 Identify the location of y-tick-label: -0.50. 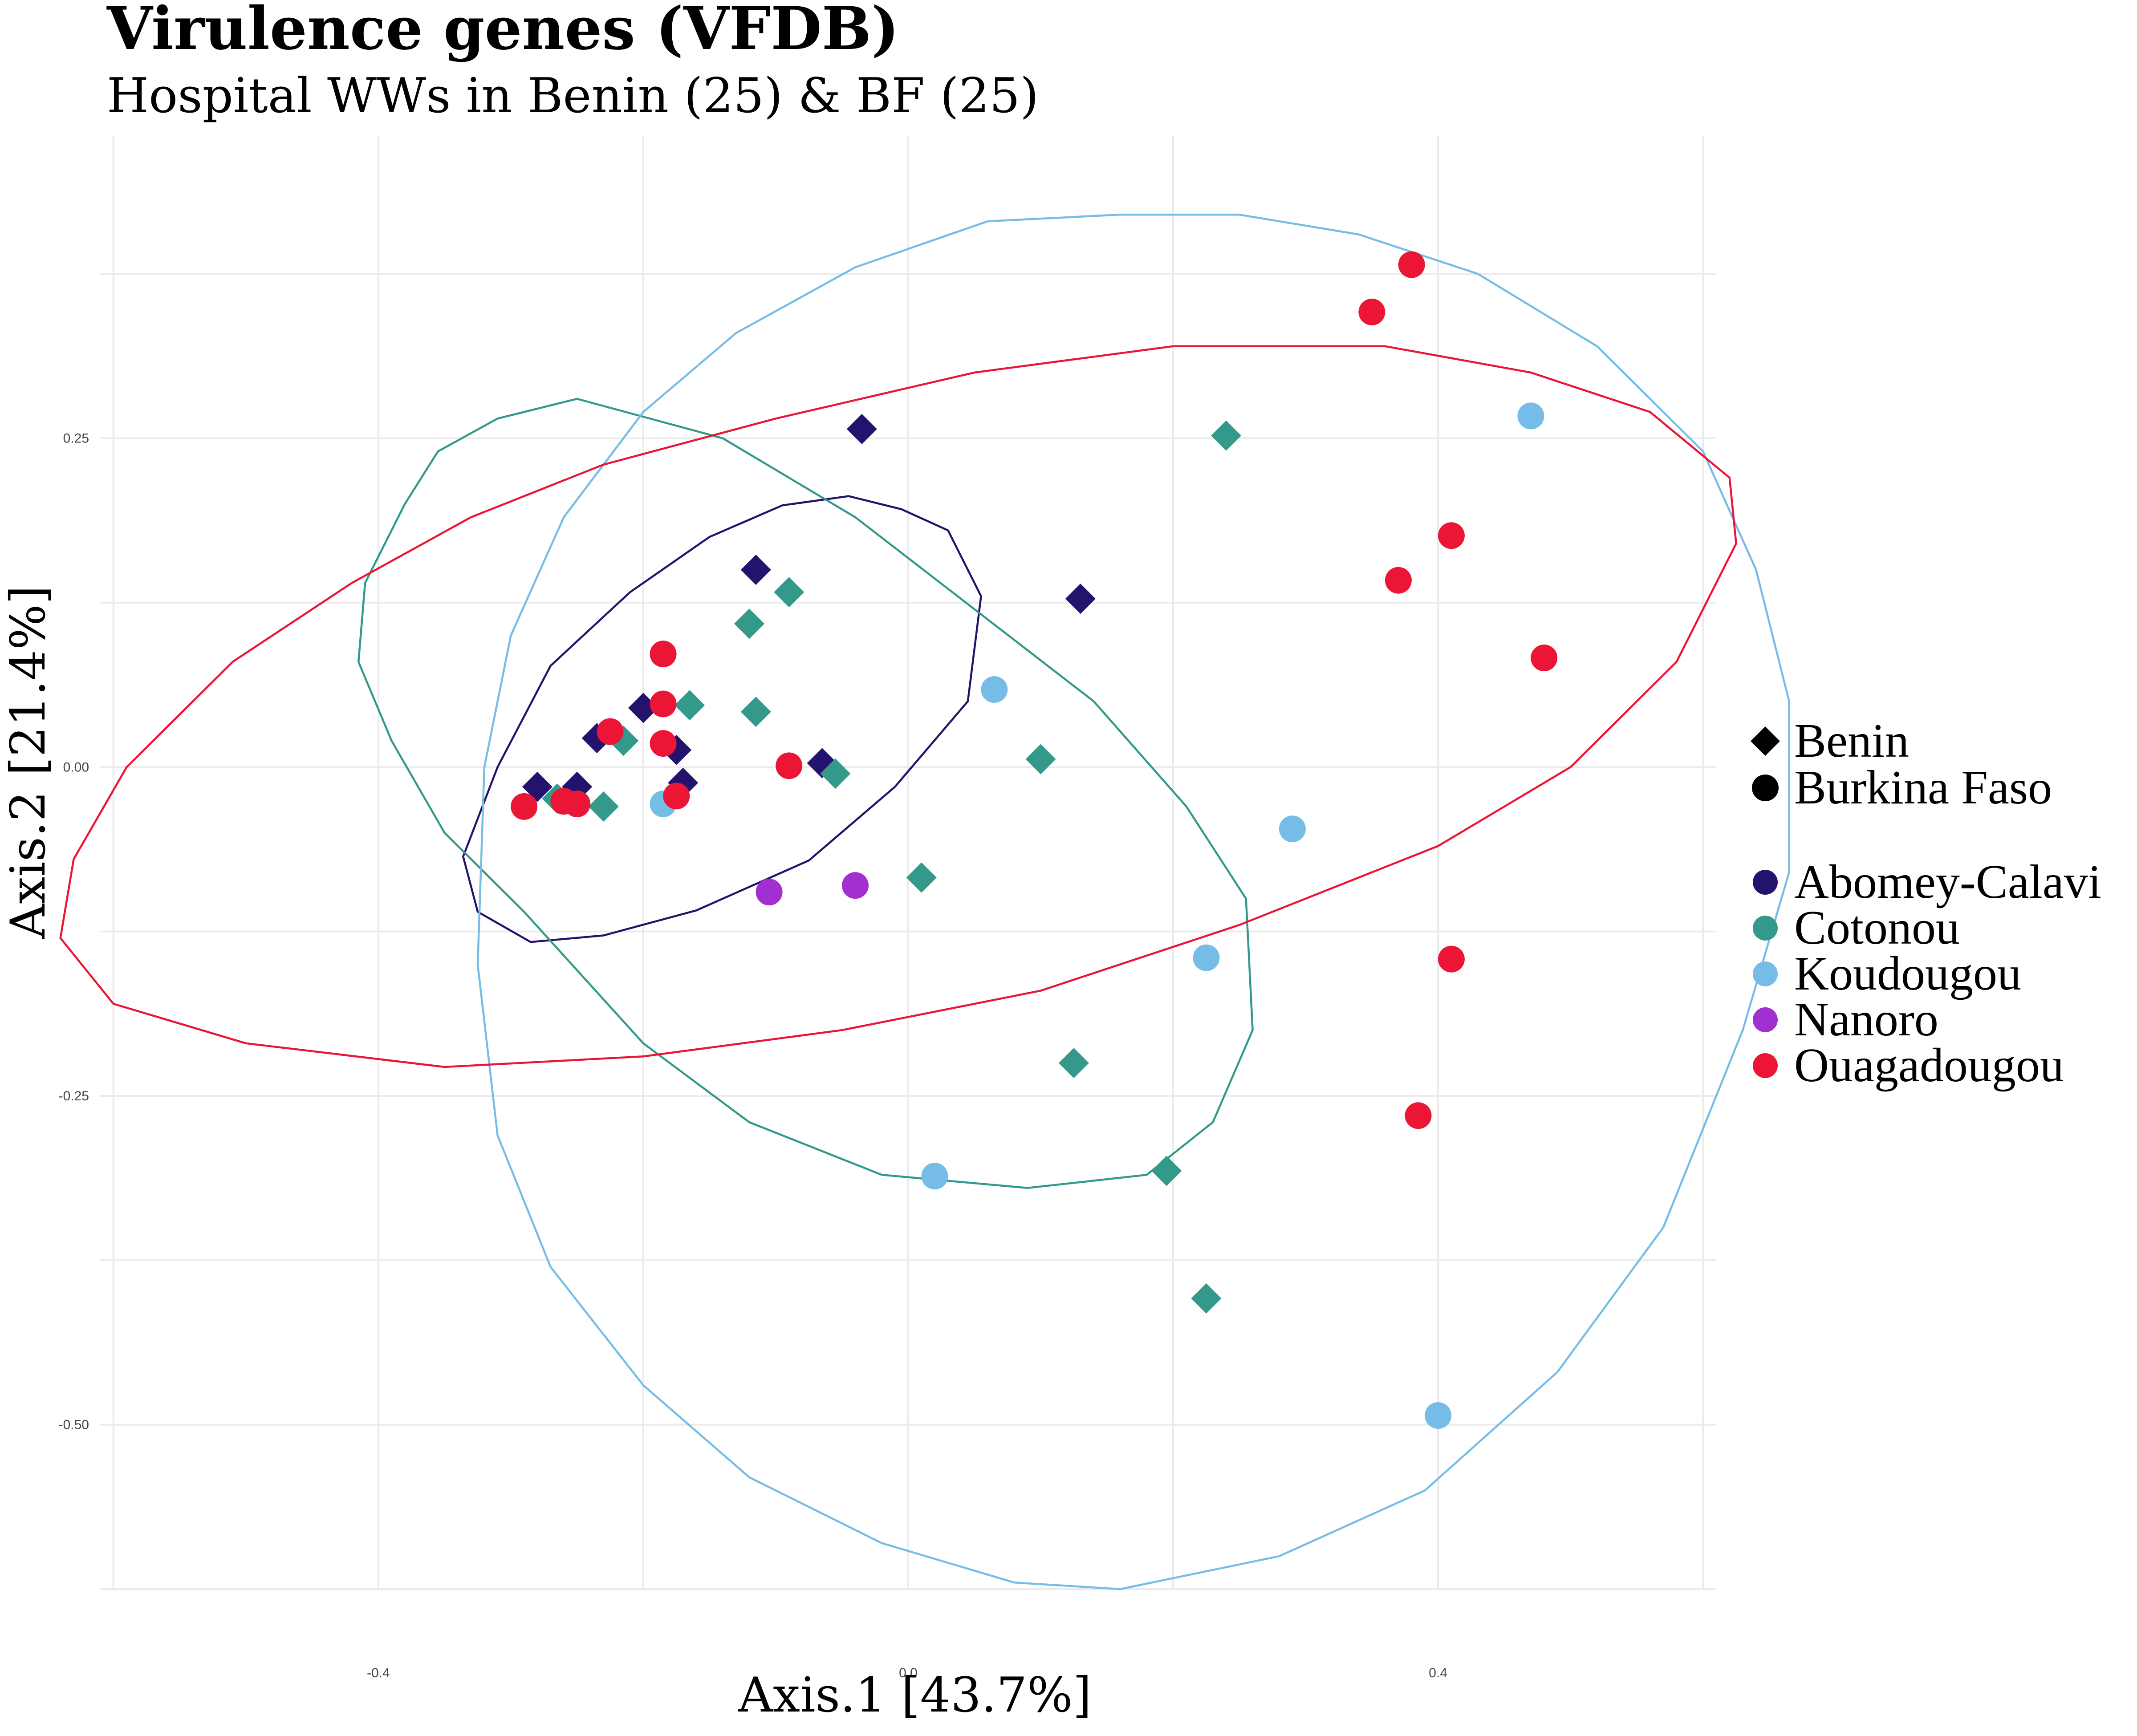
(74, 1425).